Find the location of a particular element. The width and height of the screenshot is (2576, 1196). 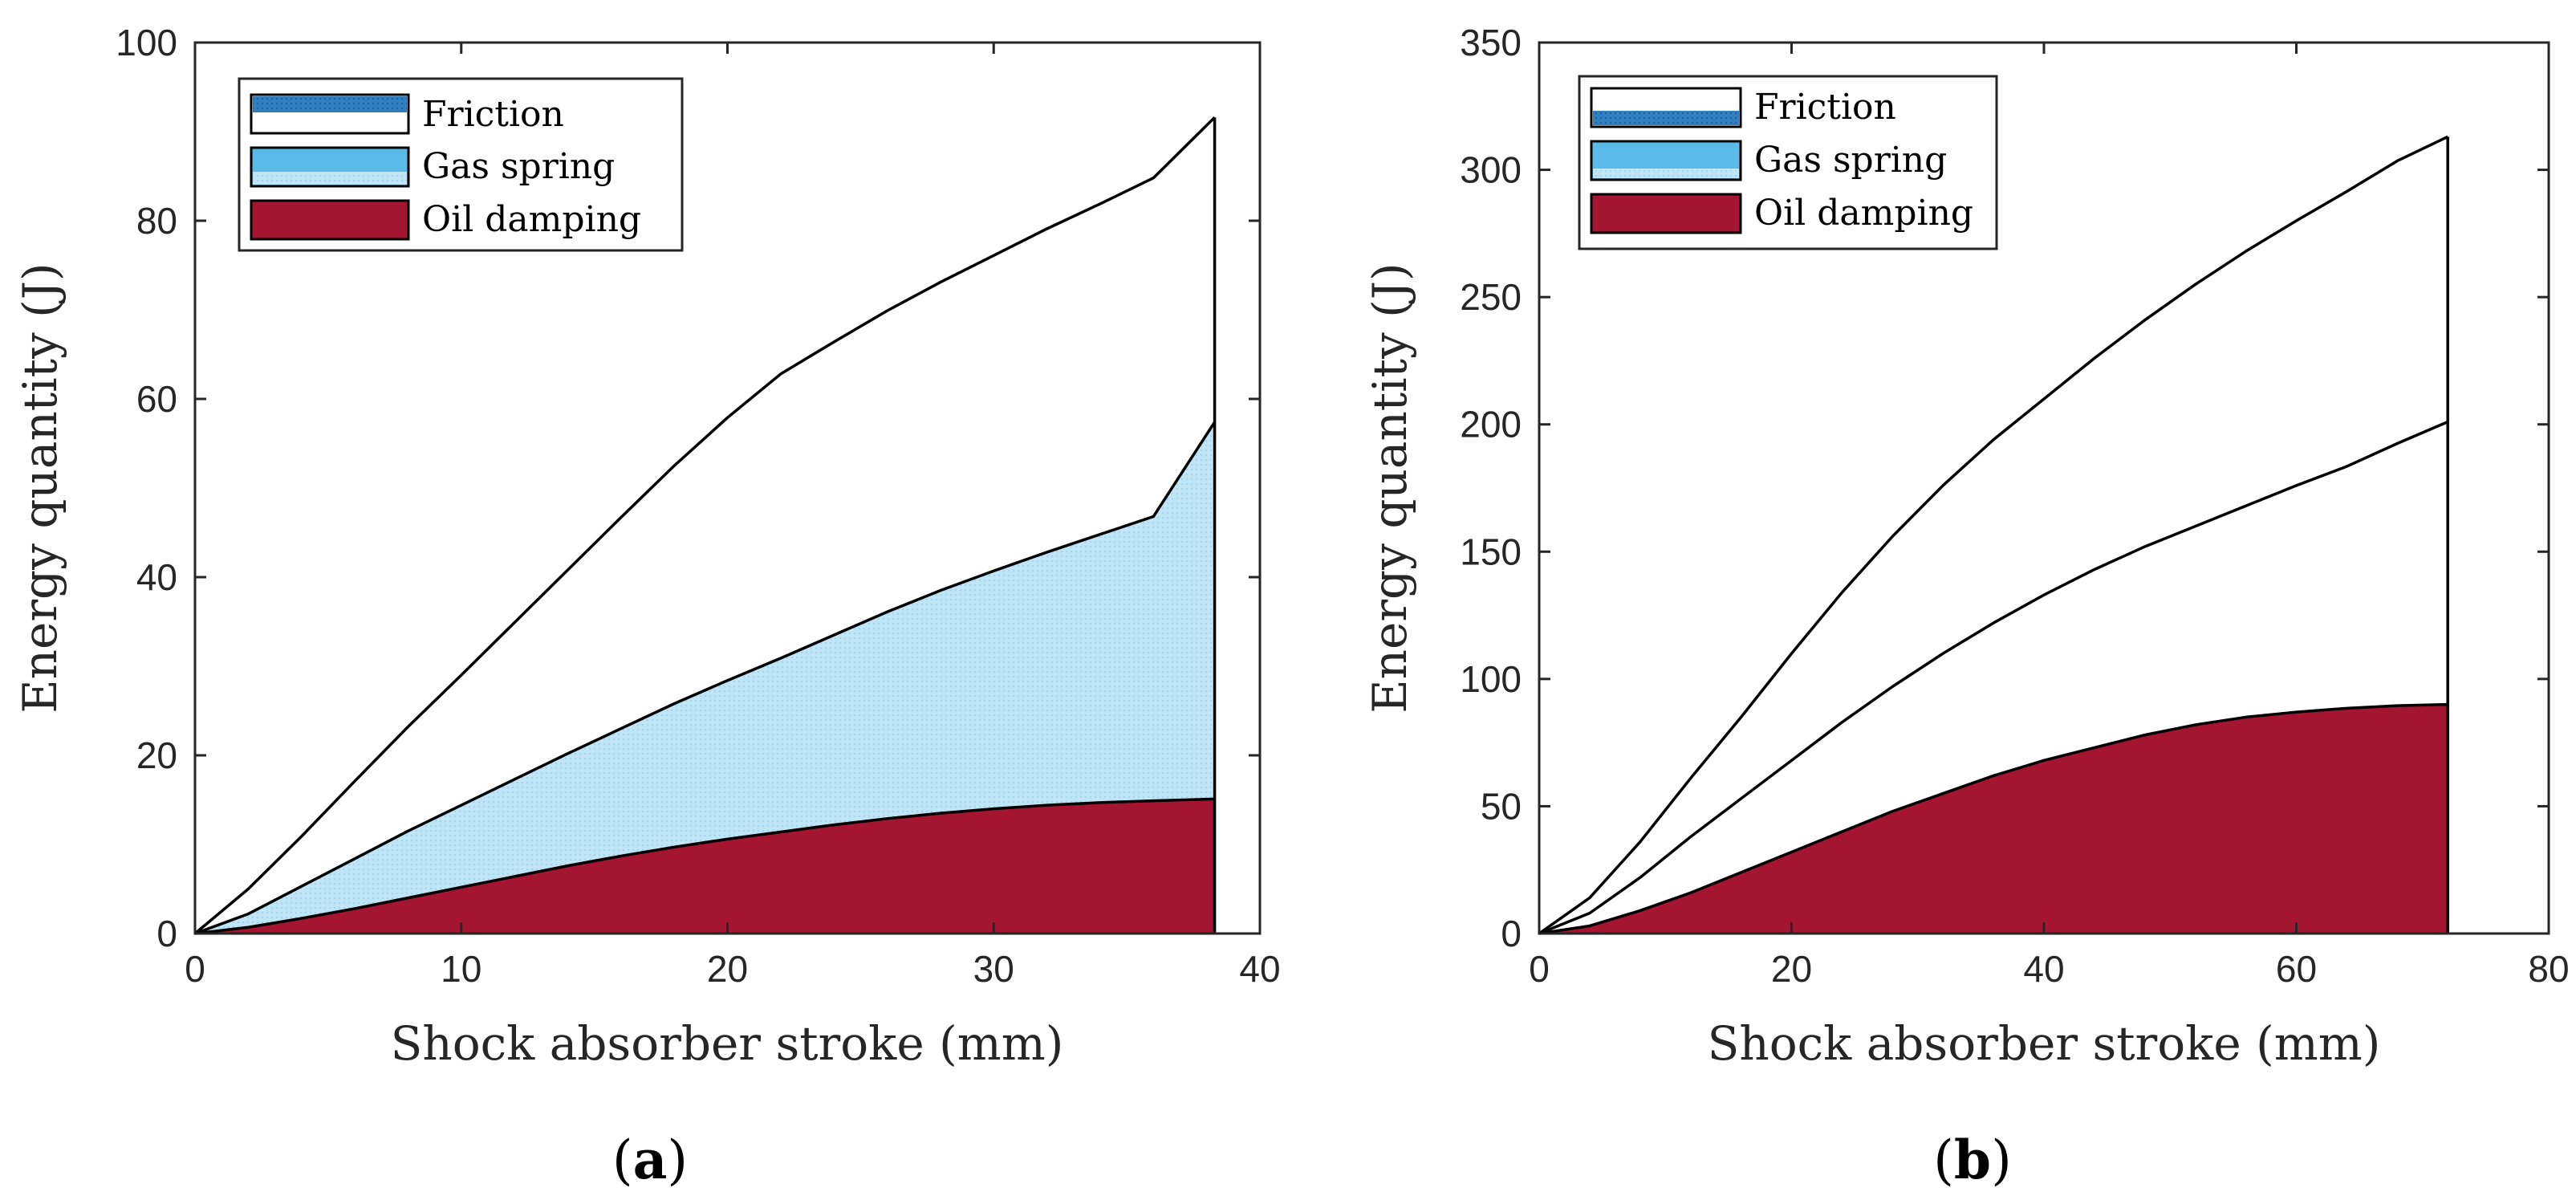

y-tick-label-a: 100 is located at coordinates (146, 42).